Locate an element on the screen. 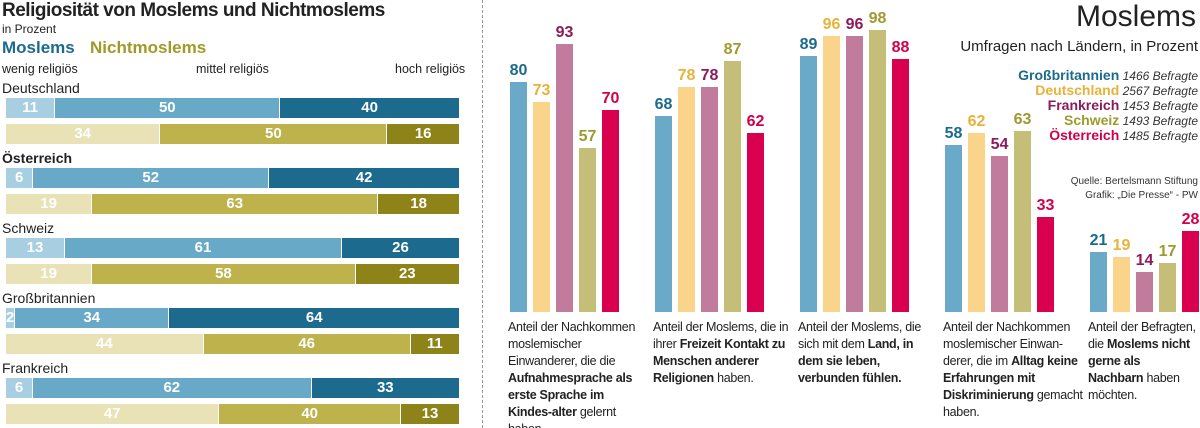 The image size is (1200, 428). data-label: 58 is located at coordinates (953, 133).